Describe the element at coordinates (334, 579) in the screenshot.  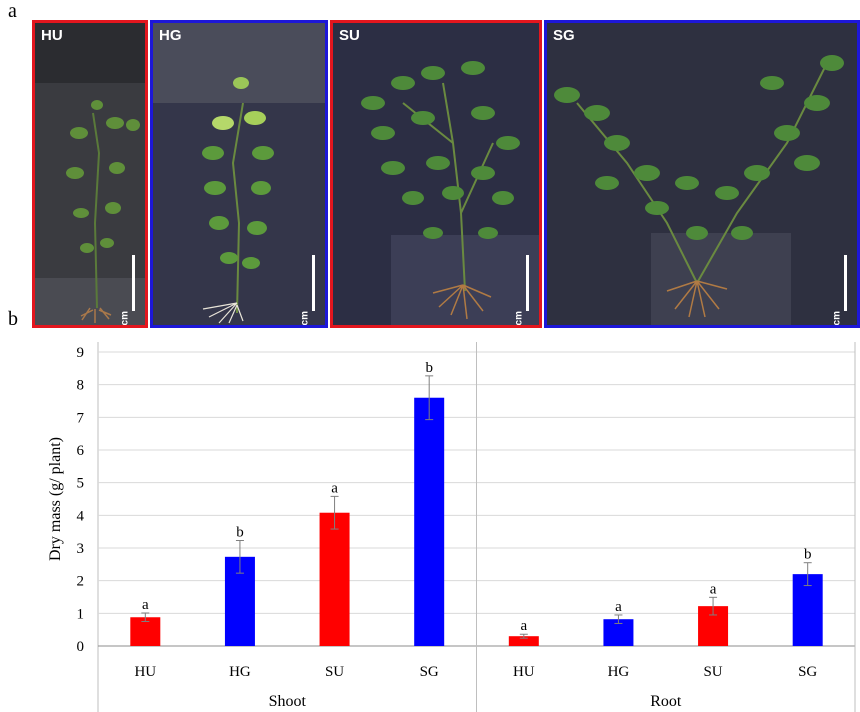
I see `bar-shoot-su` at that location.